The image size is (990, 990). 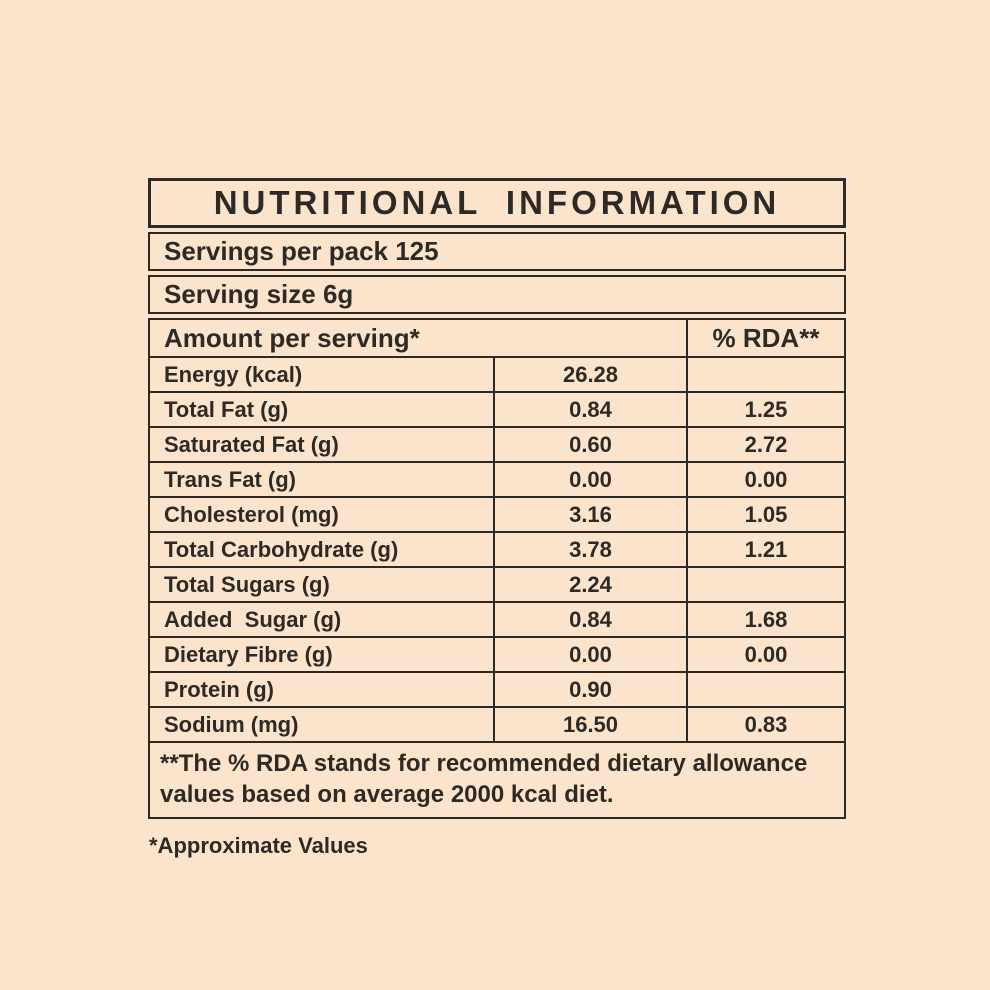 I want to click on nutrient-row: Sodium (mg) 16.50 0.83, so click(x=497, y=723).